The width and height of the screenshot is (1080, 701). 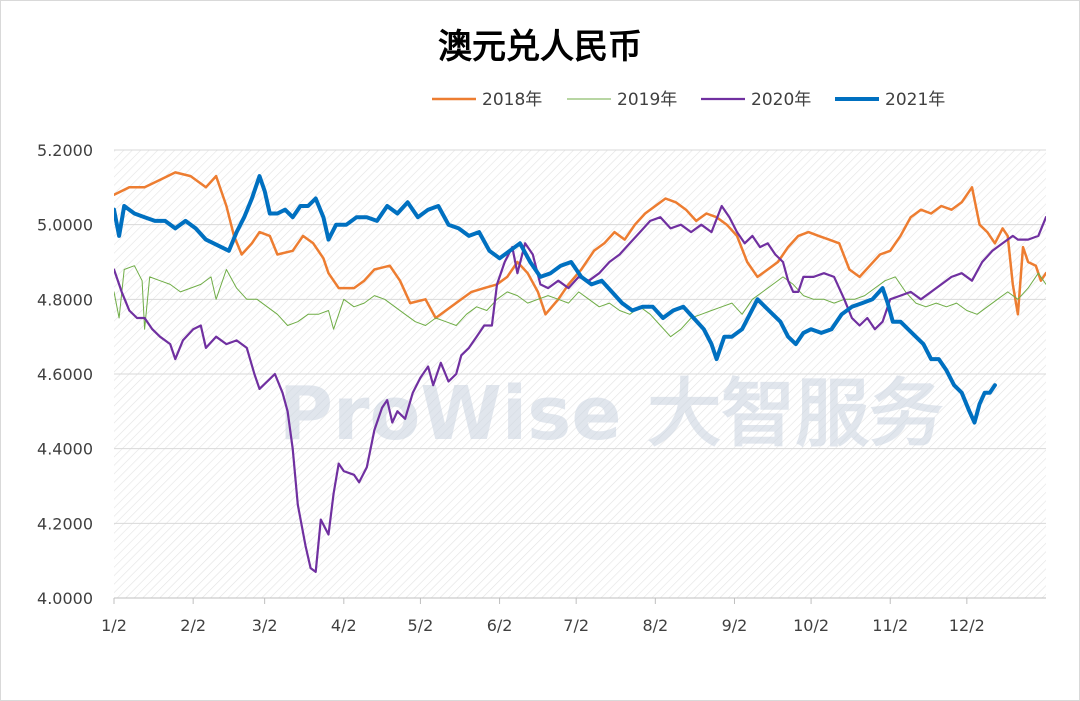 I want to click on y-tick-label: 5.2000, so click(x=65, y=150).